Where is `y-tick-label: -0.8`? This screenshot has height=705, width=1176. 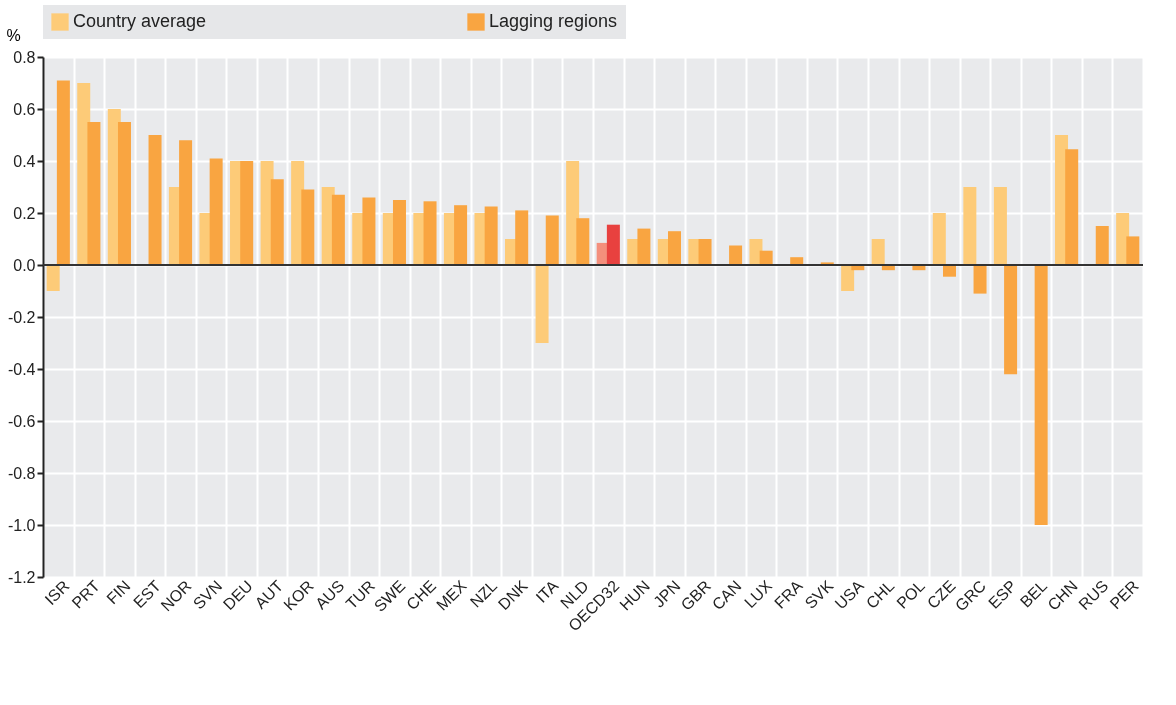 y-tick-label: -0.8 is located at coordinates (21, 473).